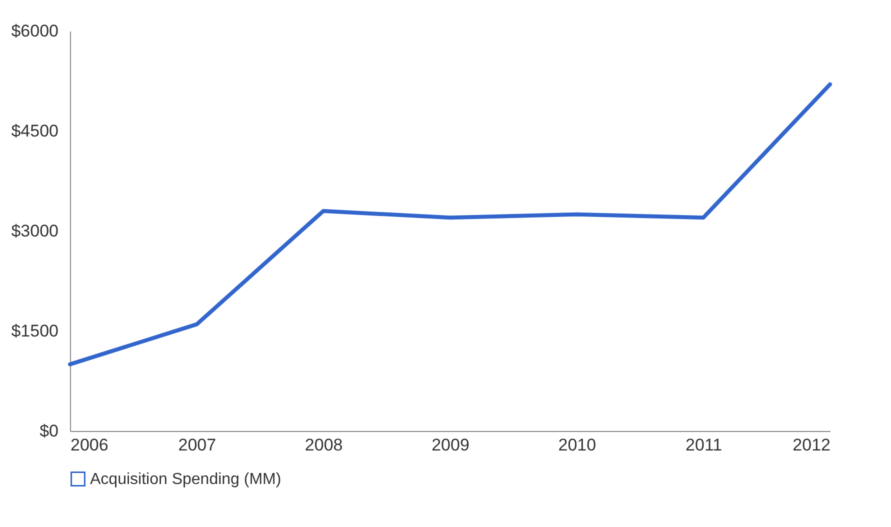  I want to click on legend-label: Acquisition Spending (MM), so click(186, 479).